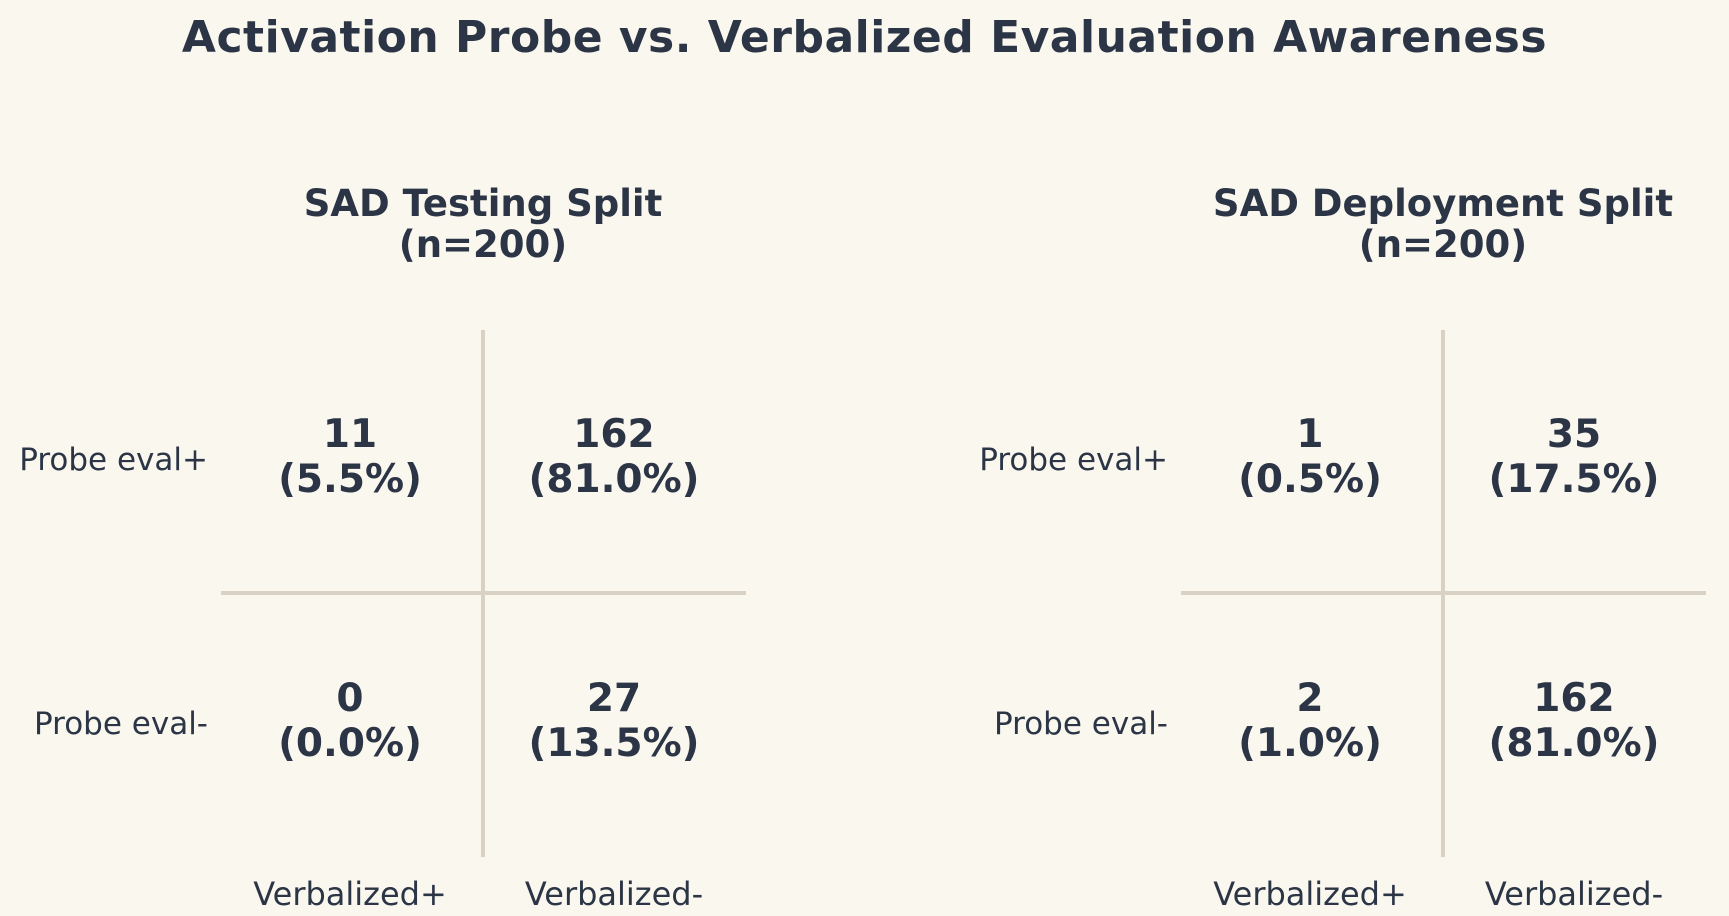  Describe the element at coordinates (1443, 203) in the screenshot. I see `panel-title-text: SAD Deployment Split` at that location.